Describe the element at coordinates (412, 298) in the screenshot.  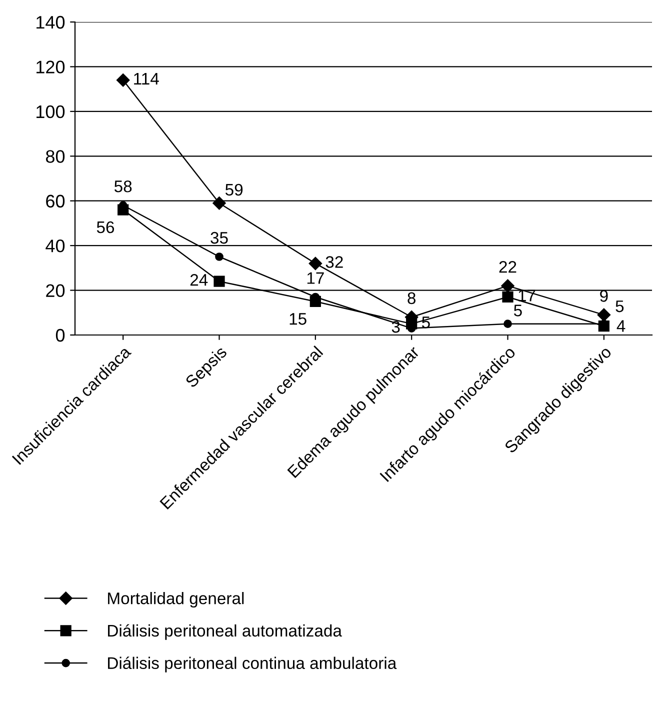
I see `data-label: 8` at that location.